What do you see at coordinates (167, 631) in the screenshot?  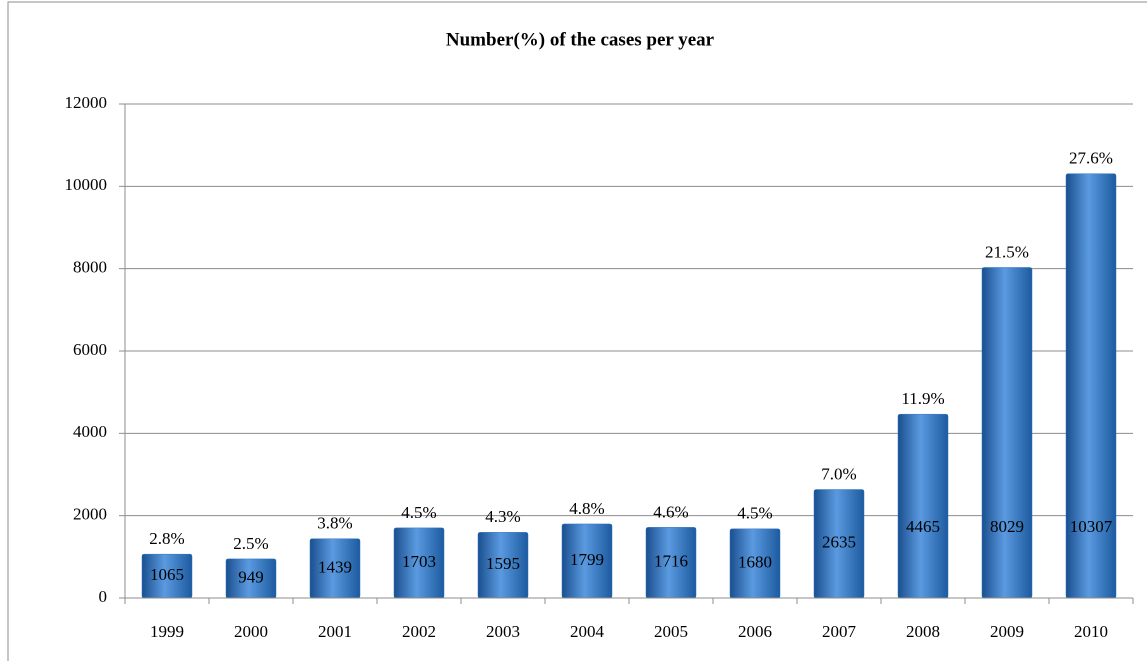 I see `x-tick-label: 1999` at bounding box center [167, 631].